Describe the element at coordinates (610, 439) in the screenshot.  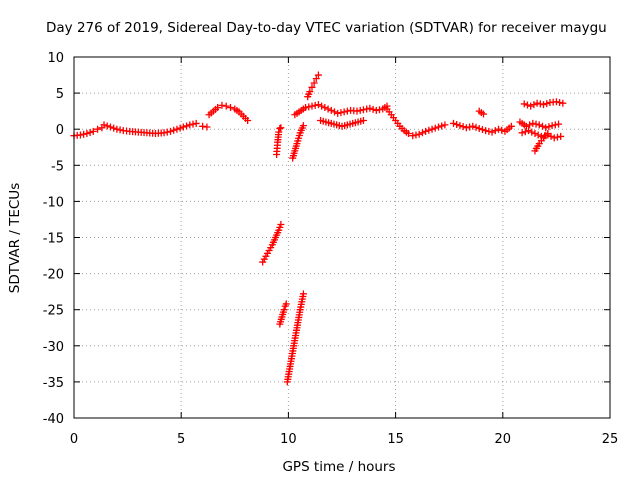
I see `x-tick-label: 25` at that location.